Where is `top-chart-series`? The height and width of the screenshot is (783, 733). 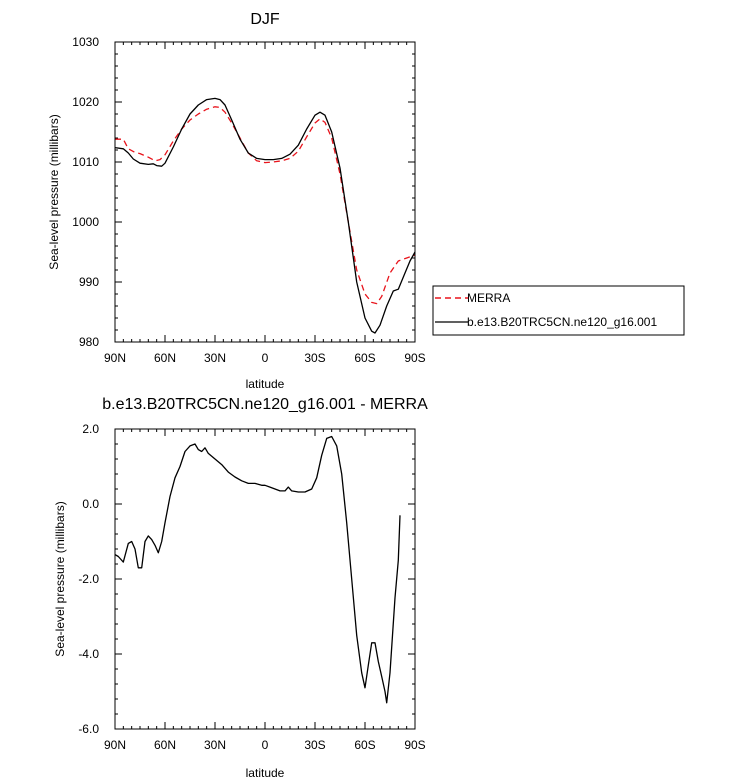
top-chart-series is located at coordinates (265, 215).